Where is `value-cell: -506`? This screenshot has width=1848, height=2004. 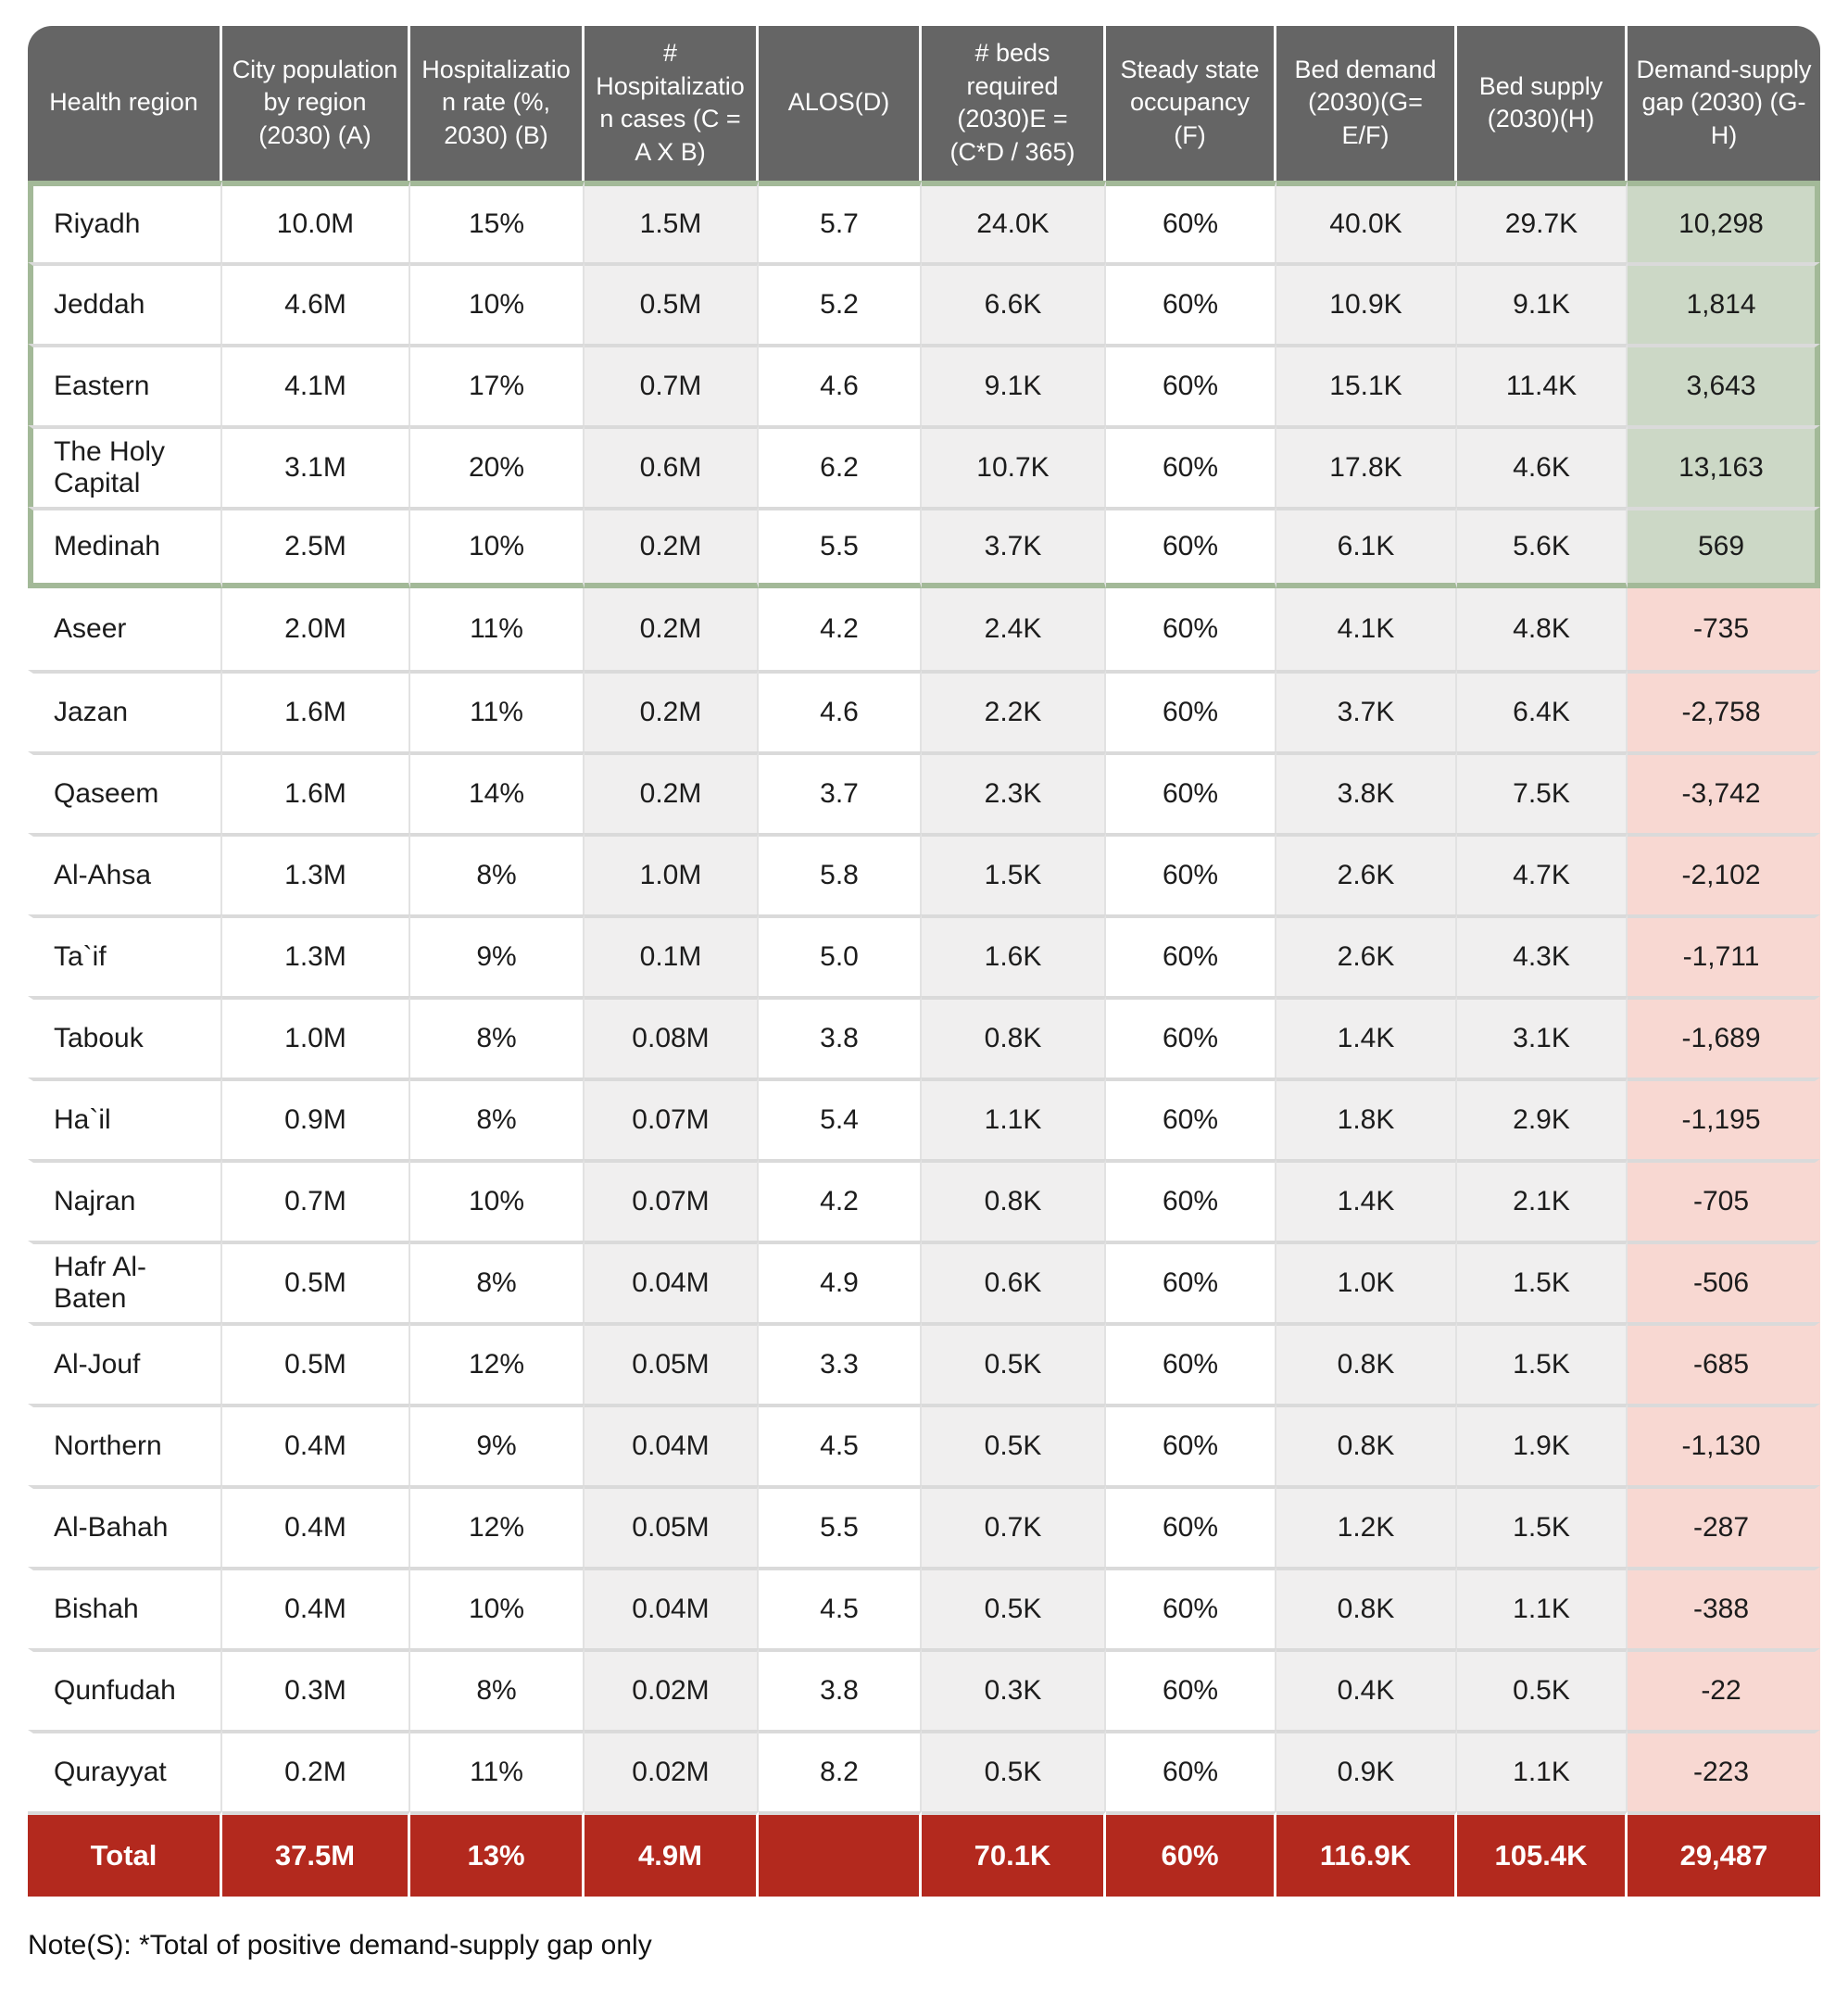 value-cell: -506 is located at coordinates (1724, 1281).